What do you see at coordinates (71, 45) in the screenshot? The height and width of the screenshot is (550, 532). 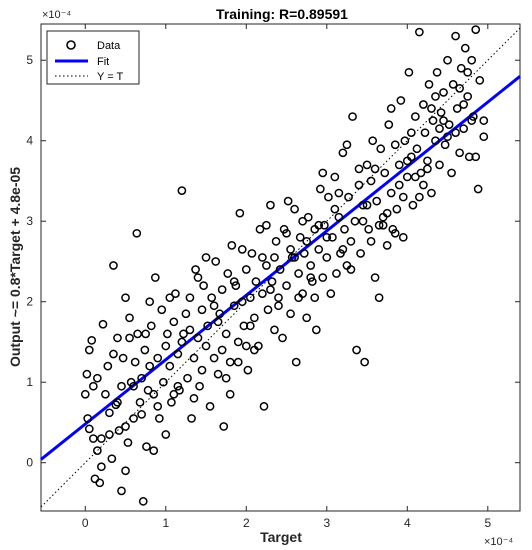 I see `legend-data-marker` at bounding box center [71, 45].